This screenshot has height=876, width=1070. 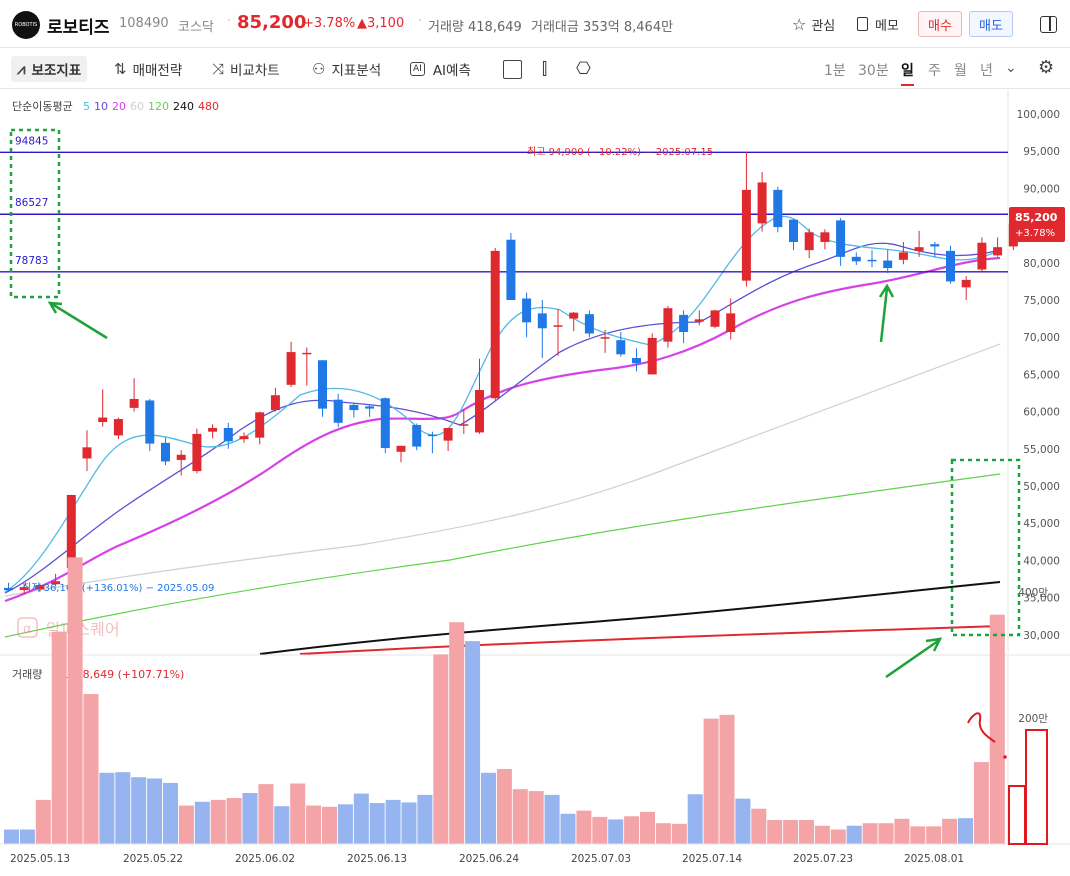 I want to click on screenshot-button: ⎔, so click(x=583, y=69).